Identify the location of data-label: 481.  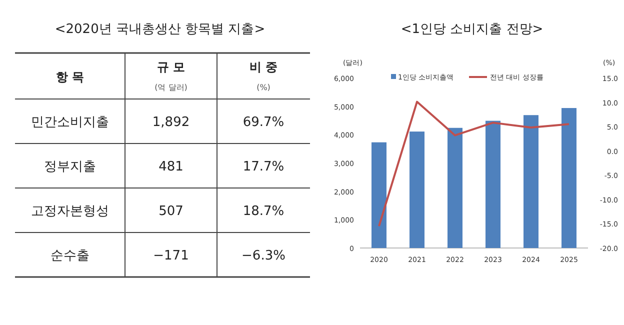
(171, 167).